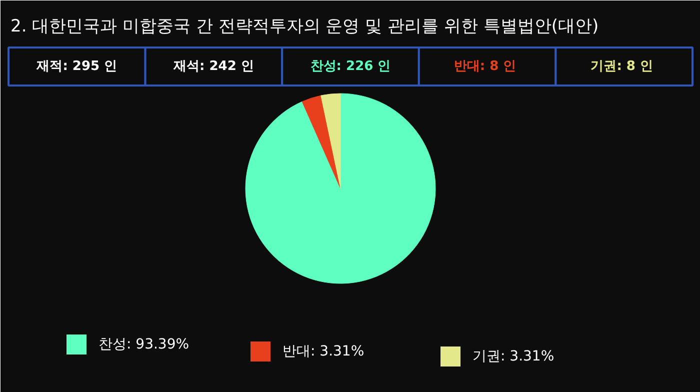 Image resolution: width=700 pixels, height=392 pixels. What do you see at coordinates (513, 356) in the screenshot?
I see `legend-label: 기권: 3.31%` at bounding box center [513, 356].